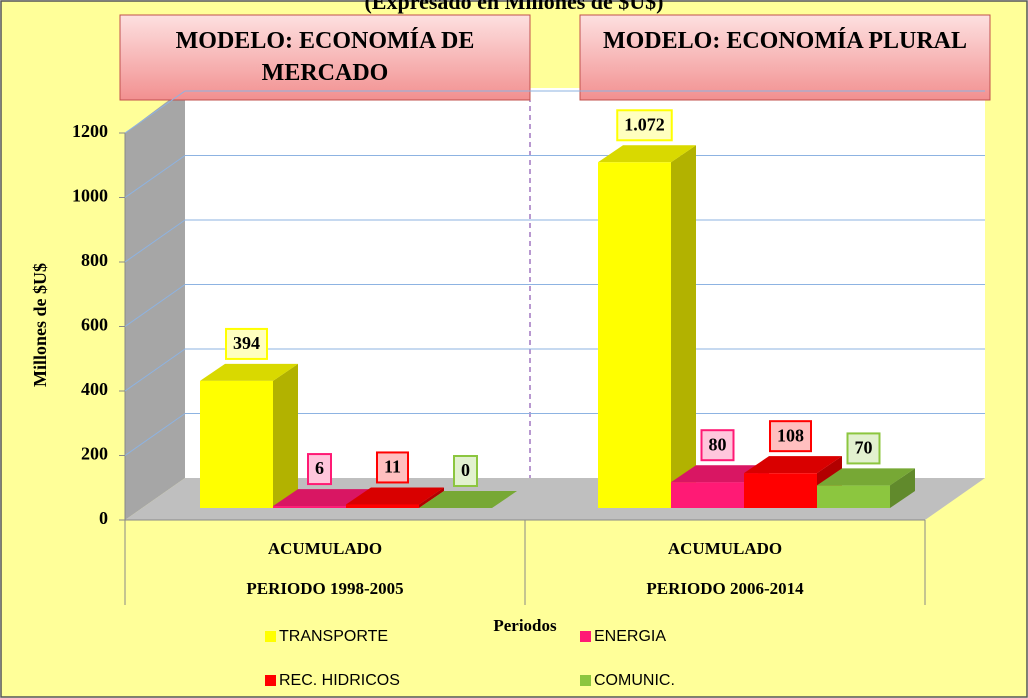 This screenshot has width=1028, height=698. Describe the element at coordinates (725, 588) in the screenshot. I see `x-tick-label: PERIODO 2006-2014` at that location.